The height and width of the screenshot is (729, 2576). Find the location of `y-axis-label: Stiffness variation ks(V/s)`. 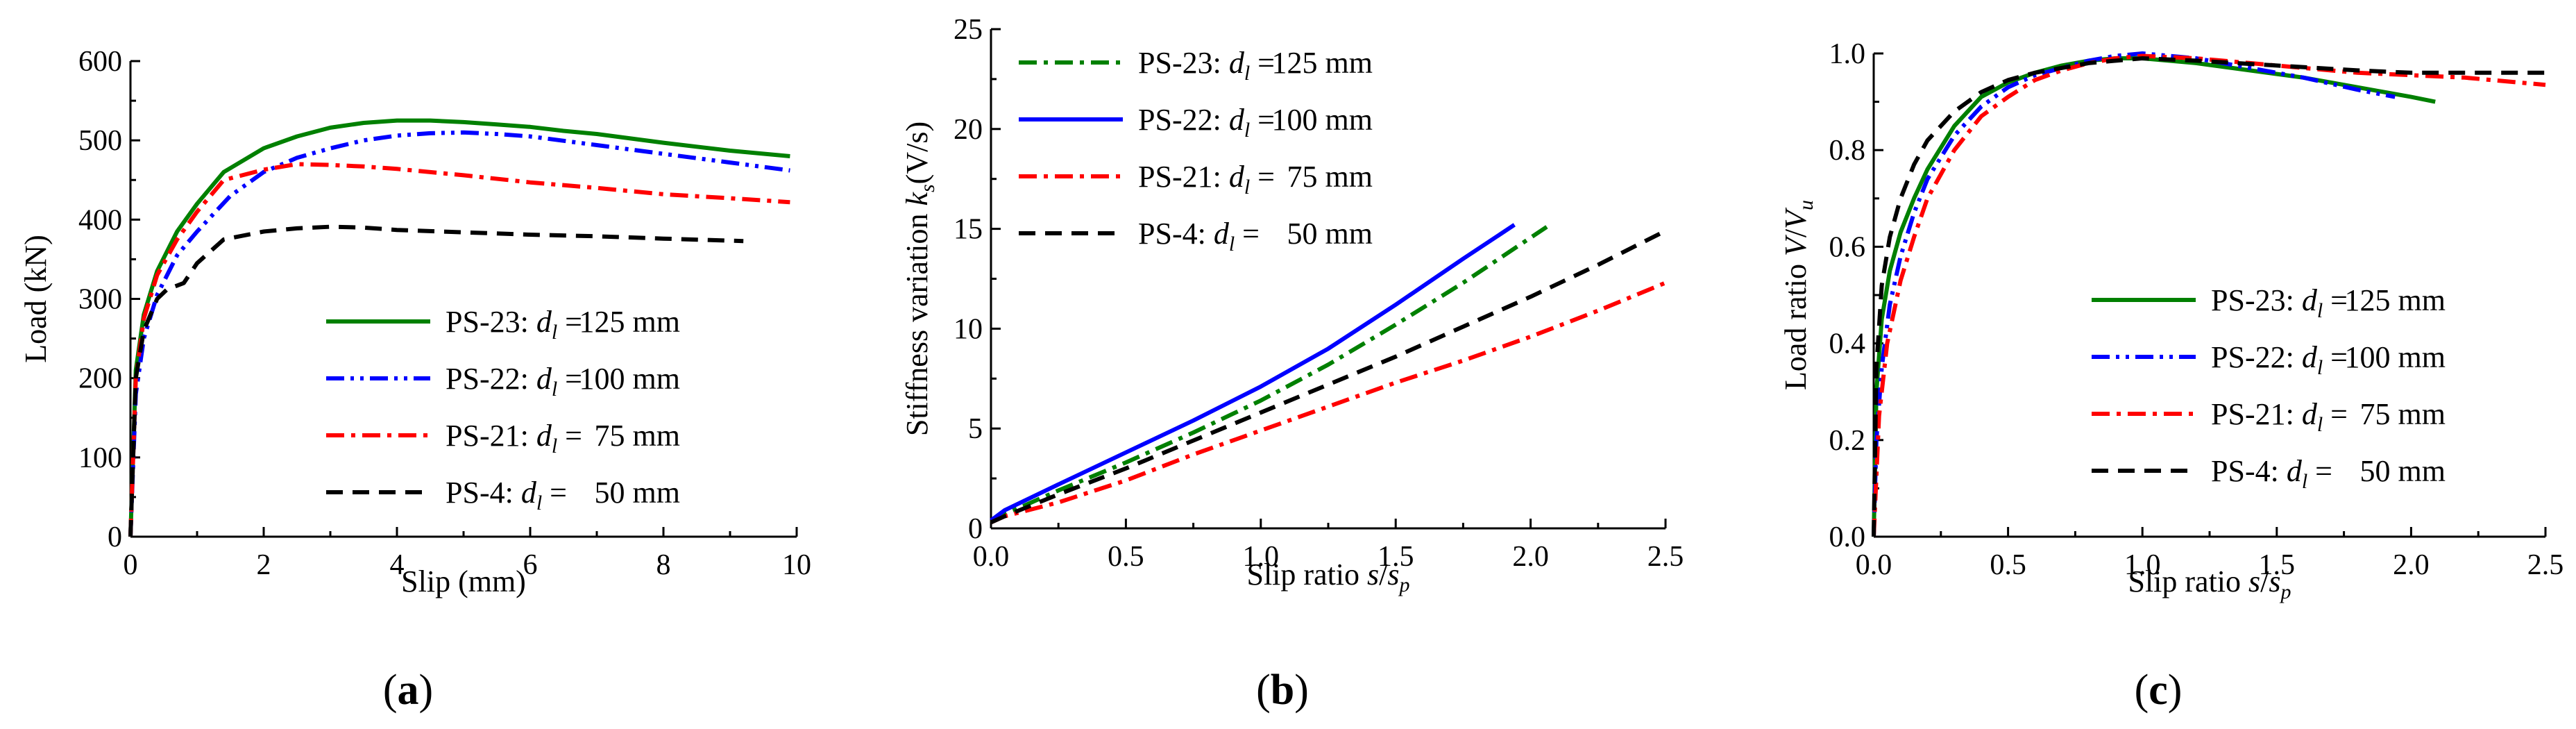

y-axis-label: Stiffness variation ks(V/s) is located at coordinates (920, 279).